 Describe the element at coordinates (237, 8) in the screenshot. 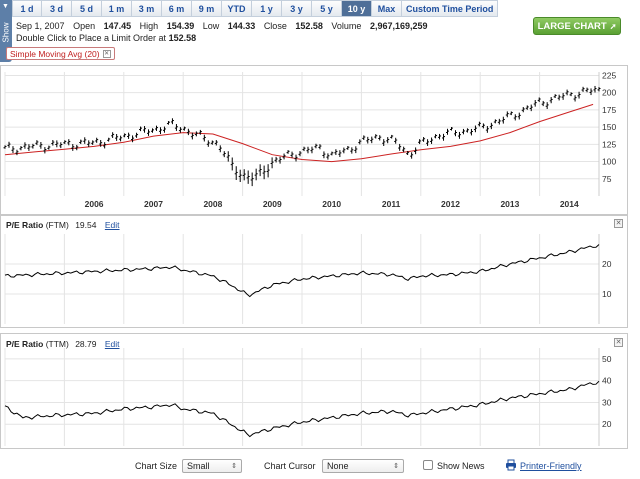

I see `range-button-ytd: YTD` at that location.